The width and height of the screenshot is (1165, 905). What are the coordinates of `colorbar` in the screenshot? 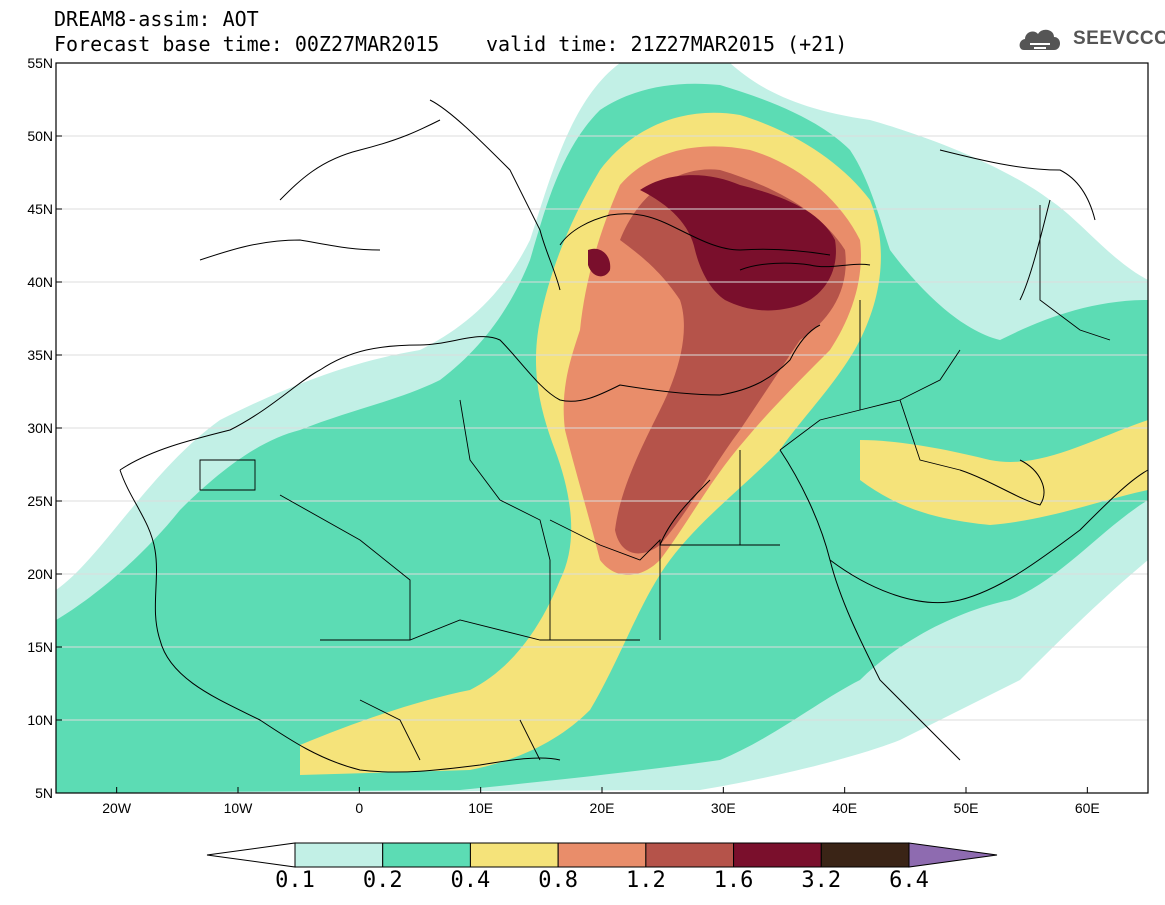 It's located at (602, 855).